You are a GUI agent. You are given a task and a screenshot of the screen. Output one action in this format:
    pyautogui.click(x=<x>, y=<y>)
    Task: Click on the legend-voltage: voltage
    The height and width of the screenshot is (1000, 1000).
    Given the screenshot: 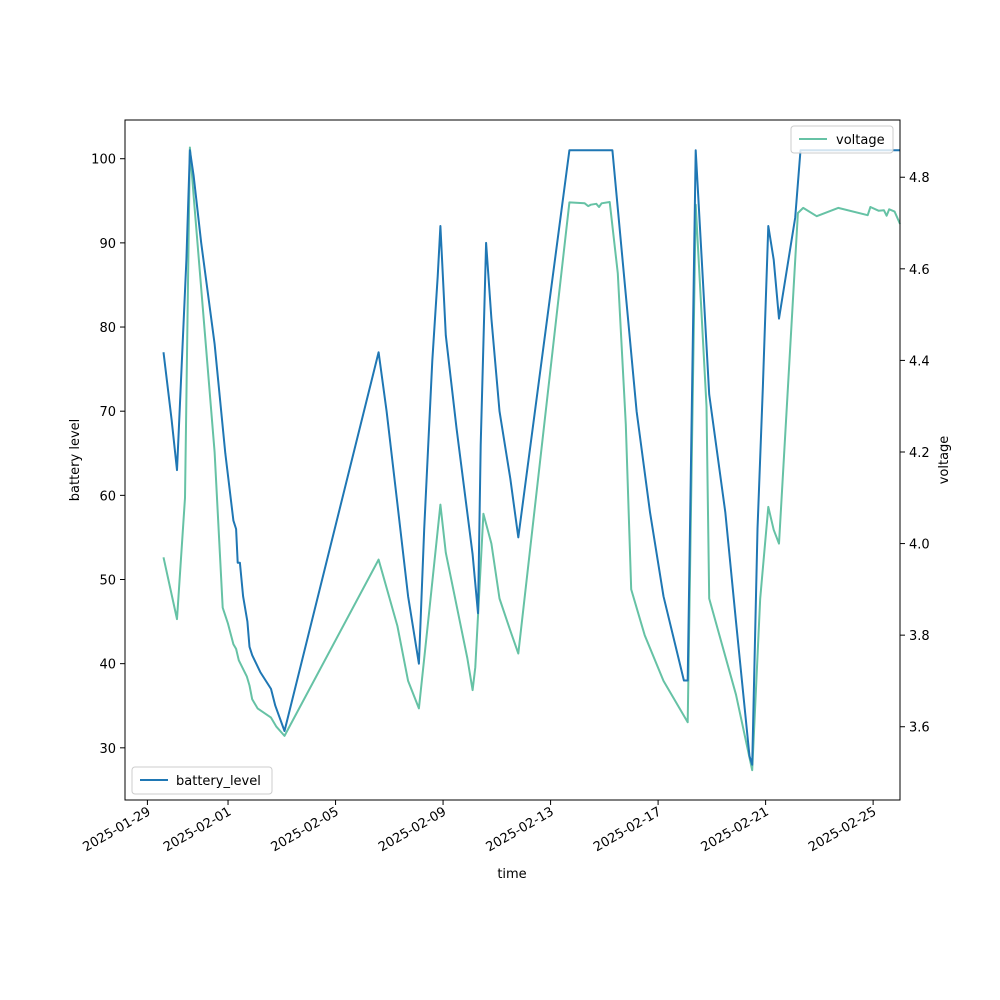 What is the action you would take?
    pyautogui.click(x=842, y=139)
    